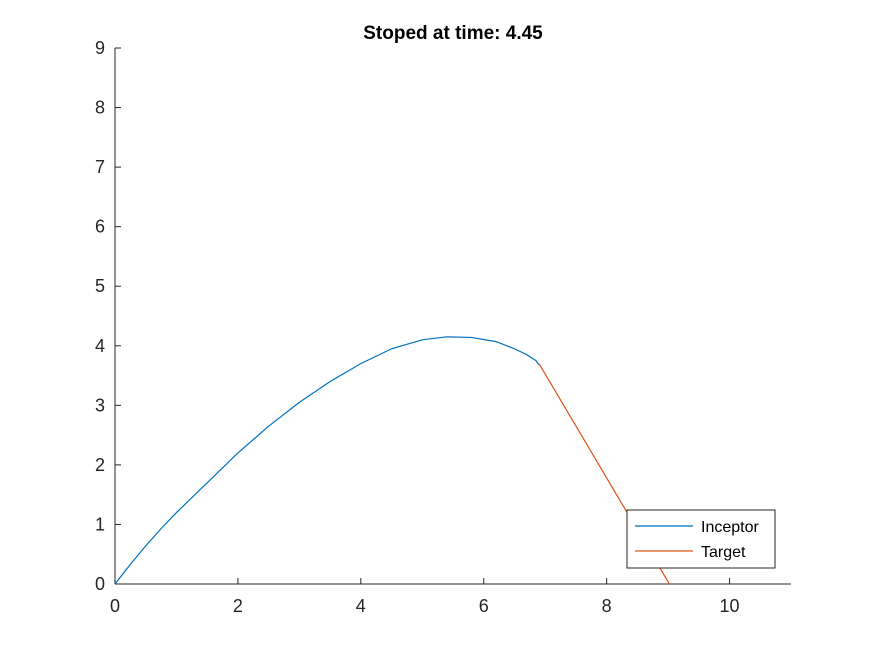  Describe the element at coordinates (730, 606) in the screenshot. I see `x-tick-label: 10` at that location.